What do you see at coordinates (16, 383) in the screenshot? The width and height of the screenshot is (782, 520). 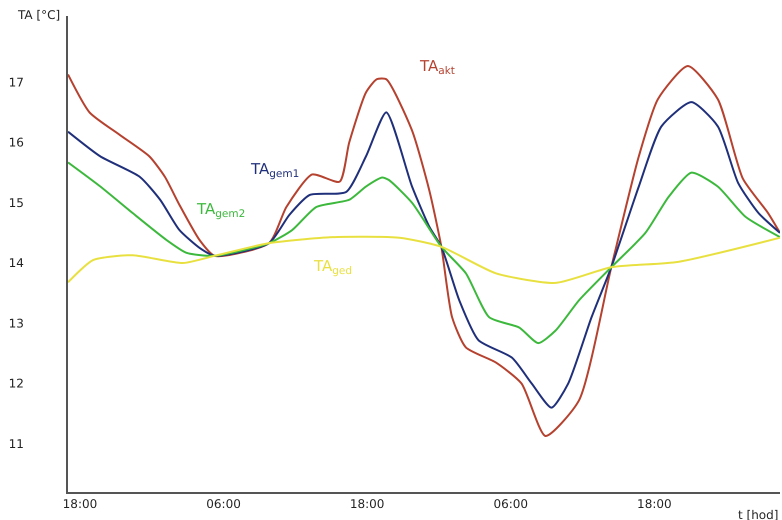 I see `y-tick-label: 12` at bounding box center [16, 383].